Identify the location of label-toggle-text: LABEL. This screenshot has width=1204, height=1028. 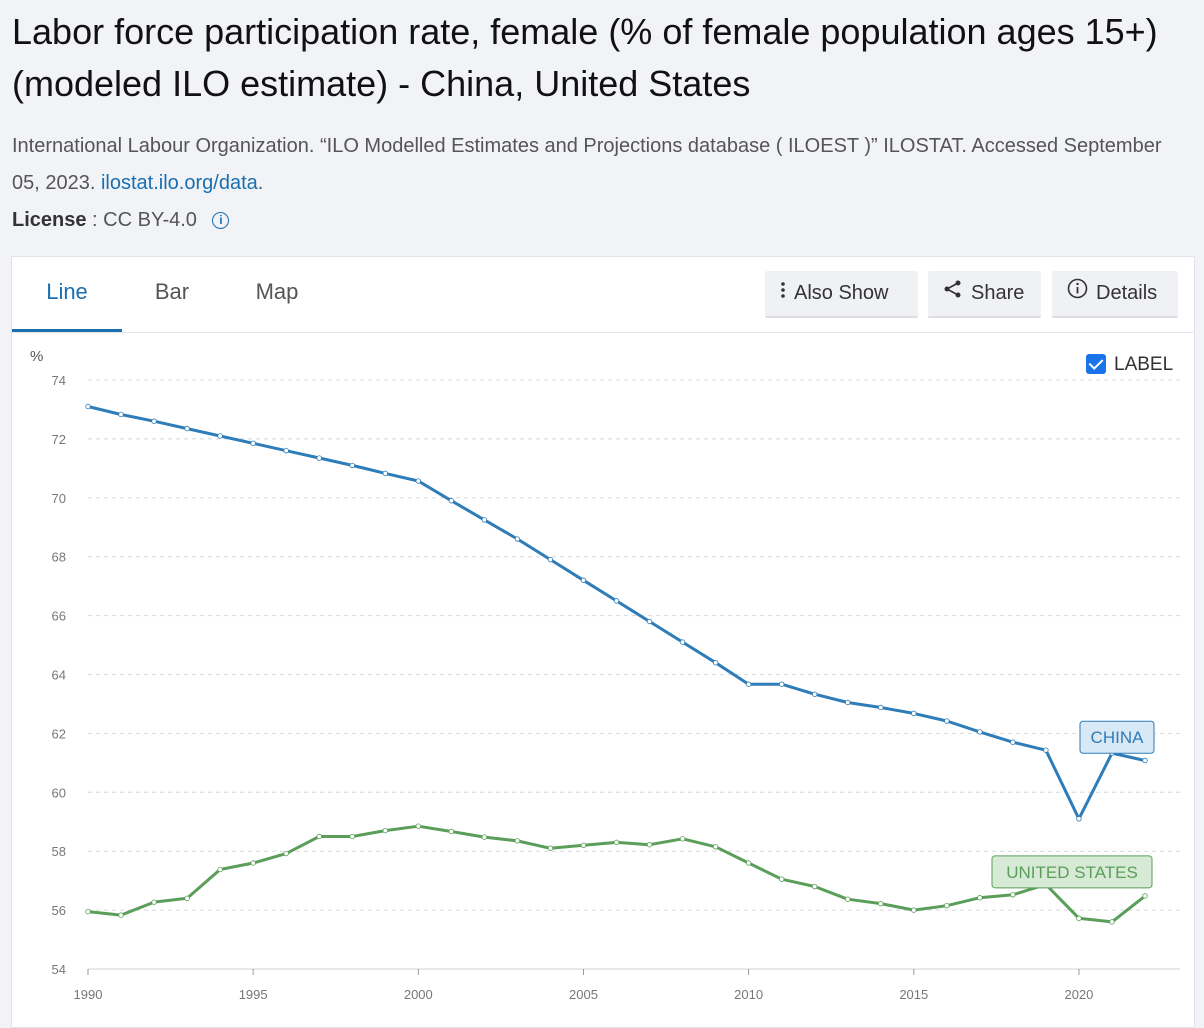
(1144, 364).